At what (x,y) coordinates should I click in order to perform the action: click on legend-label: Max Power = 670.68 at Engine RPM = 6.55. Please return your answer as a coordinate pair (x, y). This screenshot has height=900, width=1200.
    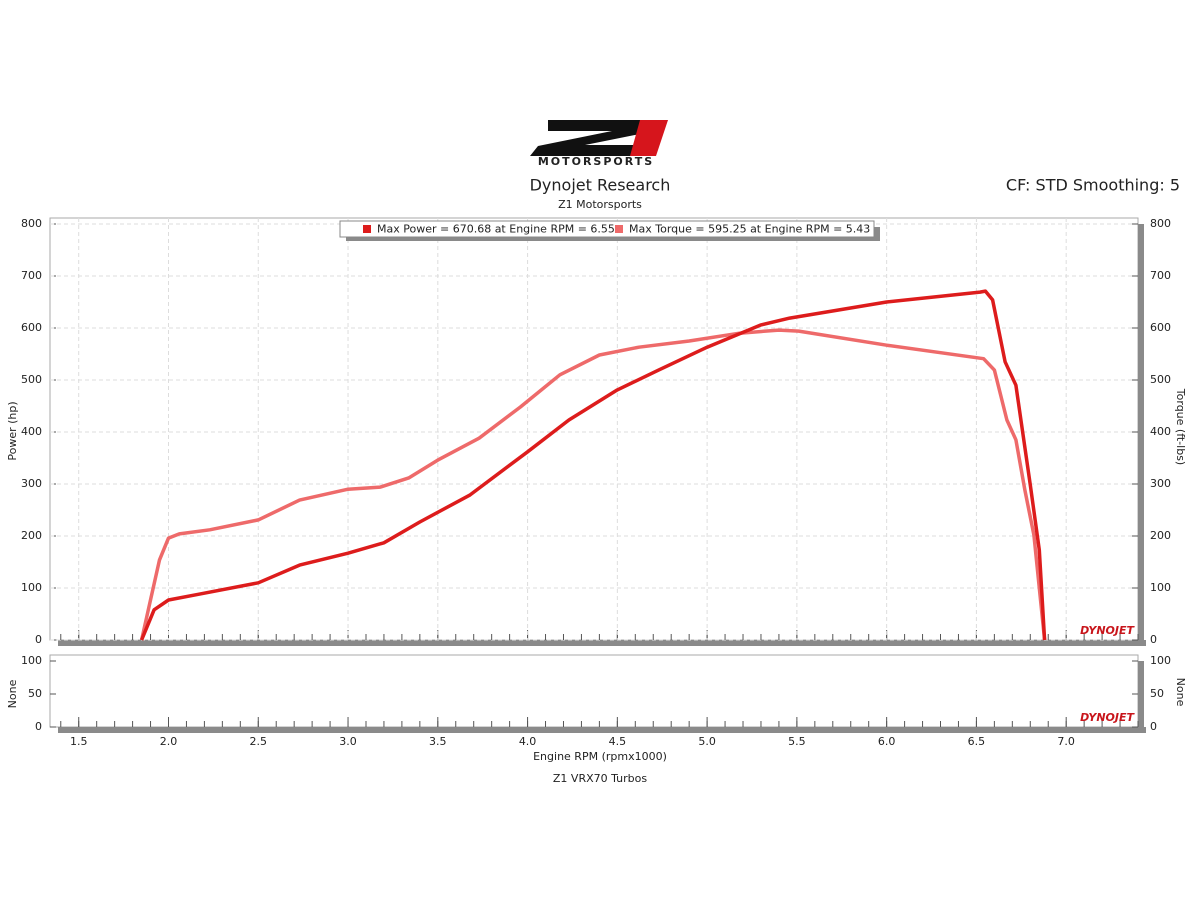
    Looking at the image, I should click on (496, 229).